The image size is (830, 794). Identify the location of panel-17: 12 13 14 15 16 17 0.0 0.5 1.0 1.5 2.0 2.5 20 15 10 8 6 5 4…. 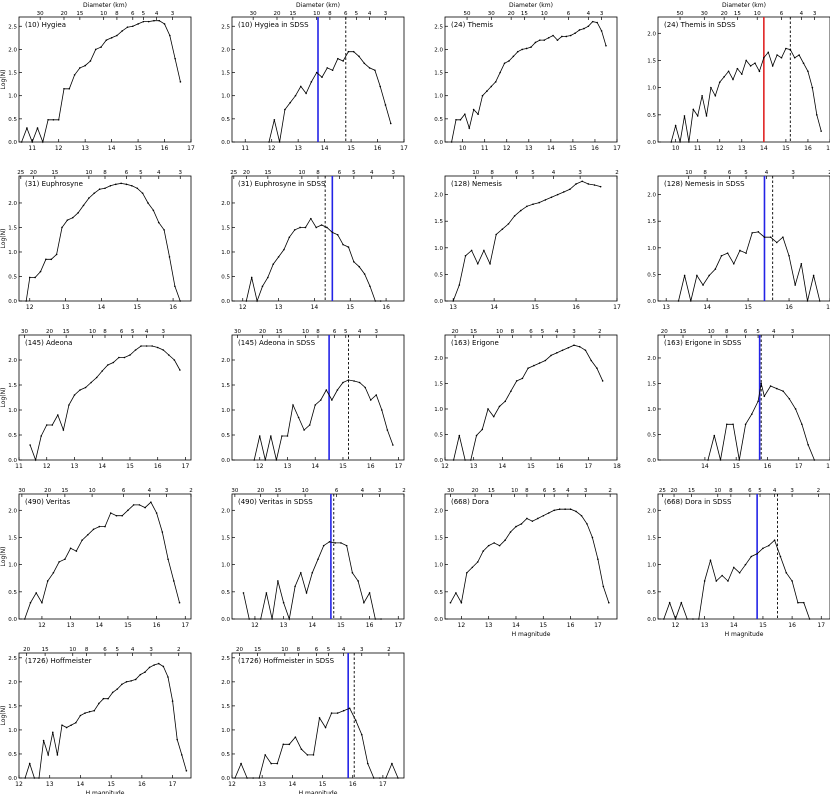
(96, 720).